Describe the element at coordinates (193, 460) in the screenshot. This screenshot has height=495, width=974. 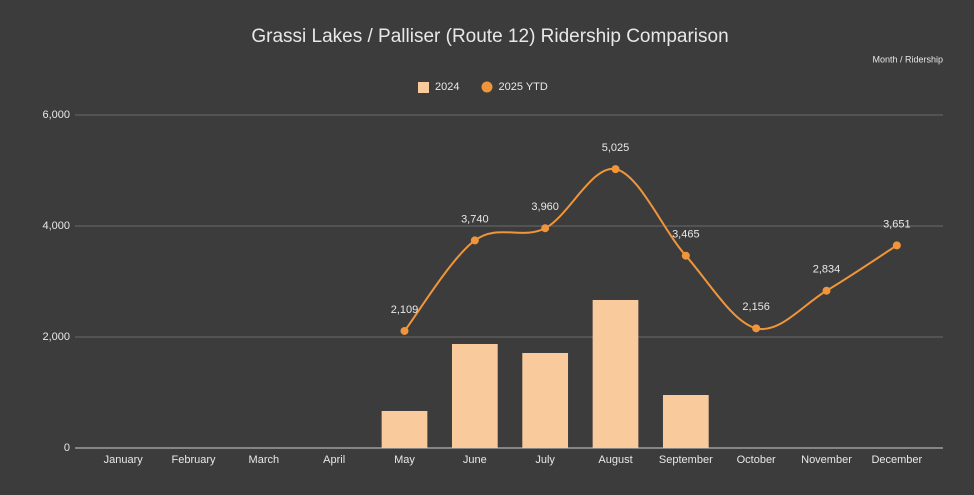
I see `x-tick-label: February` at that location.